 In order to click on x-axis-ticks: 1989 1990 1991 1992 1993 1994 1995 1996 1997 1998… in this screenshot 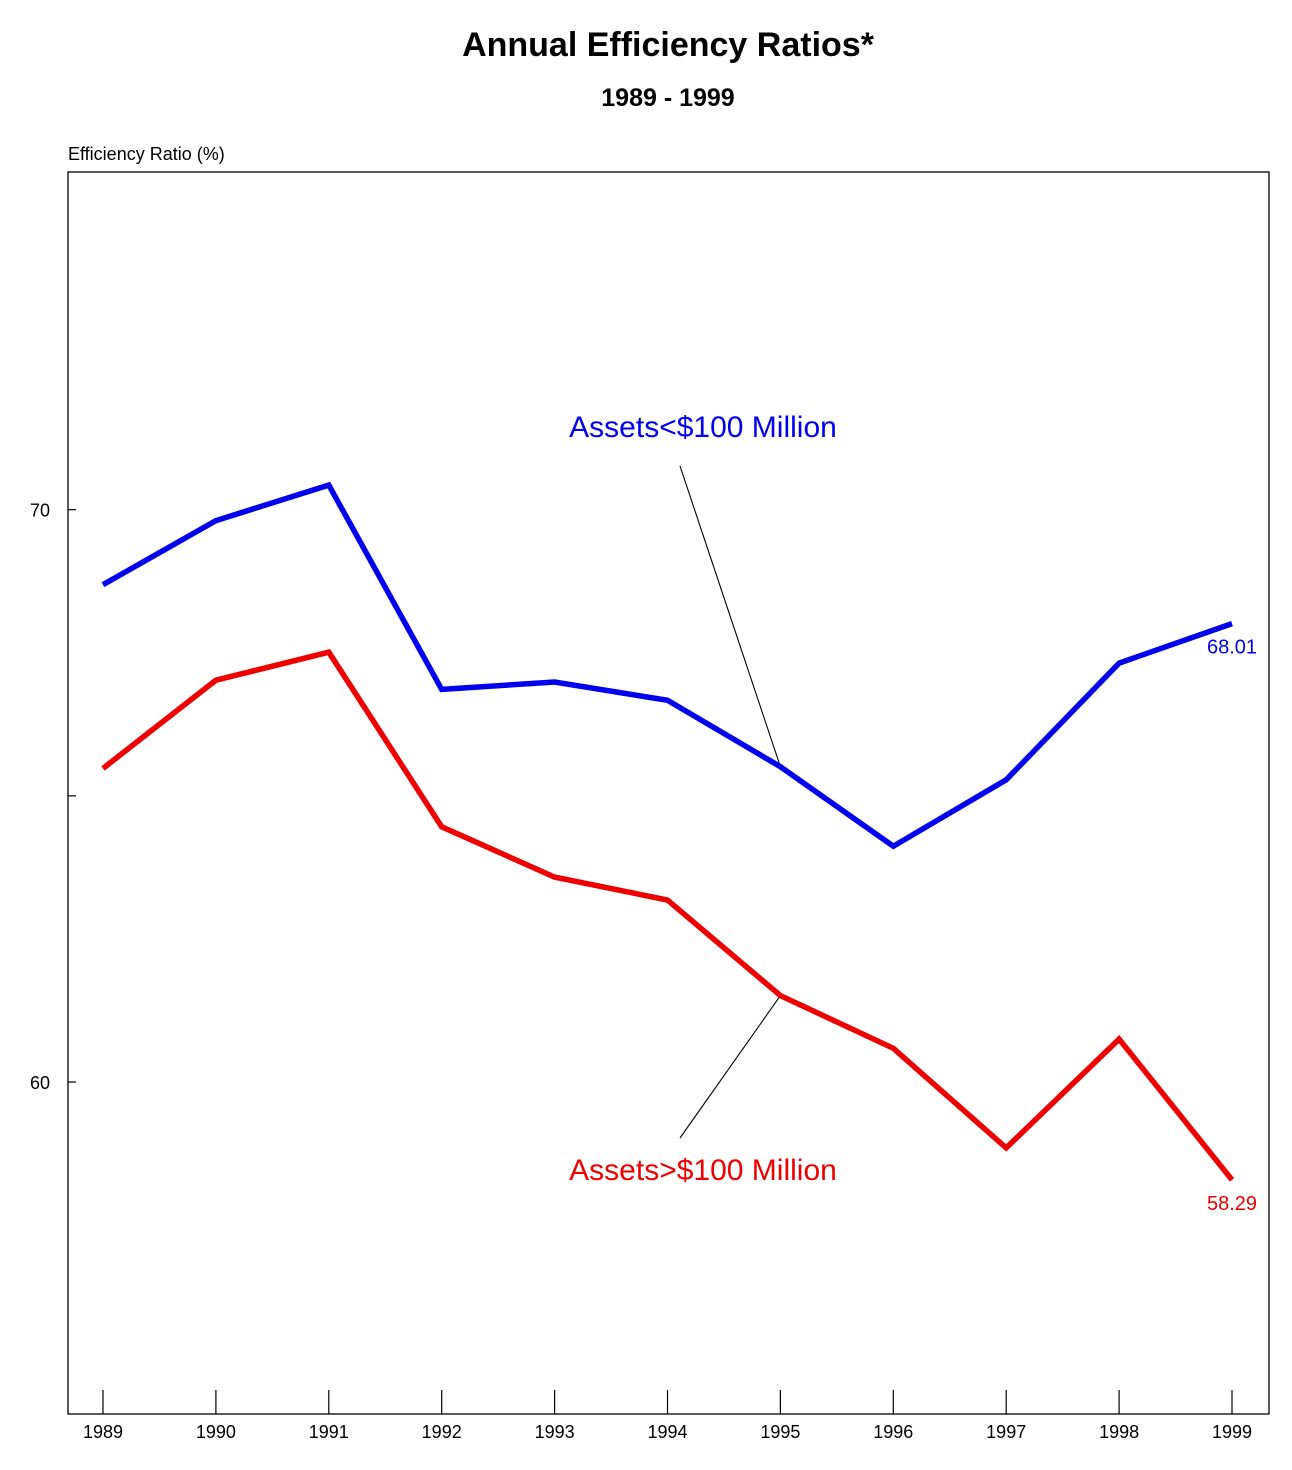, I will do `click(667, 1416)`.